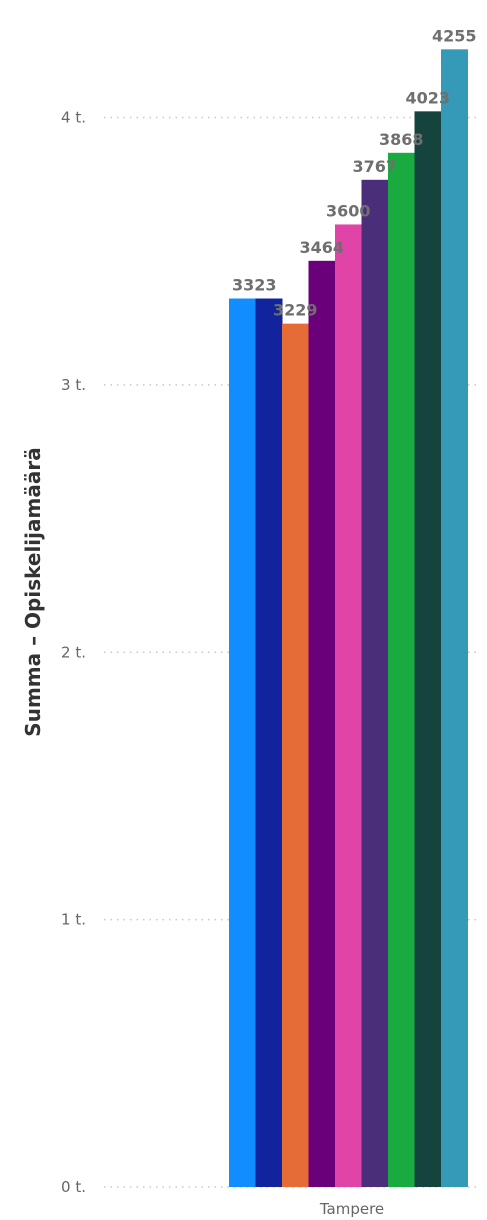 This screenshot has height=1220, width=487. I want to click on data-label: 3229, so click(295, 310).